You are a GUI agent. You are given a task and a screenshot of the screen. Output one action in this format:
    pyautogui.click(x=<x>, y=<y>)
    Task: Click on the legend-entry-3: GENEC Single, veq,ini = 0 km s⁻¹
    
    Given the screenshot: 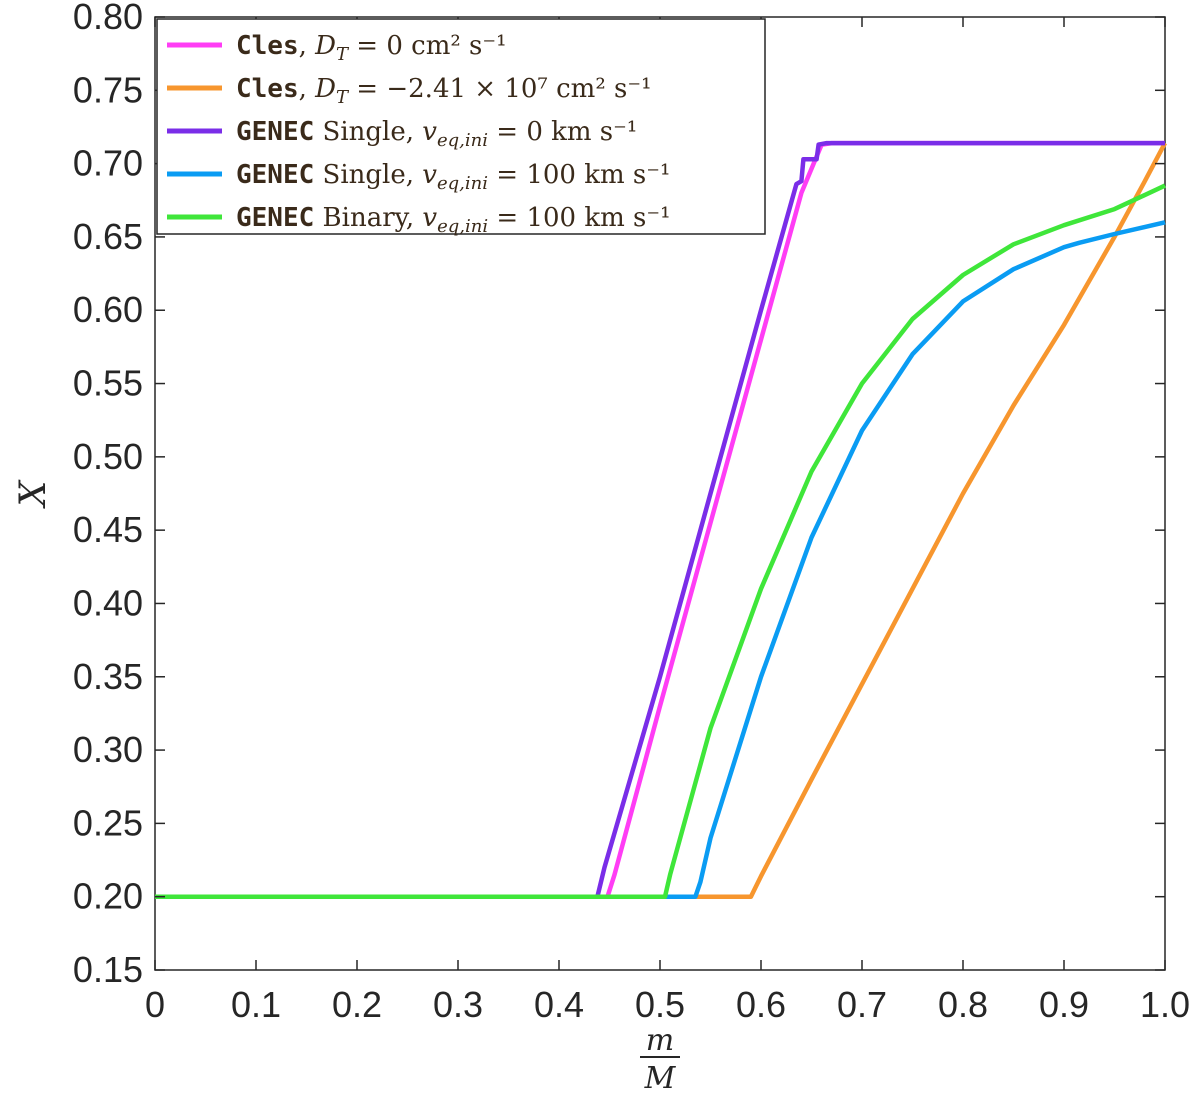 What is the action you would take?
    pyautogui.click(x=402, y=134)
    